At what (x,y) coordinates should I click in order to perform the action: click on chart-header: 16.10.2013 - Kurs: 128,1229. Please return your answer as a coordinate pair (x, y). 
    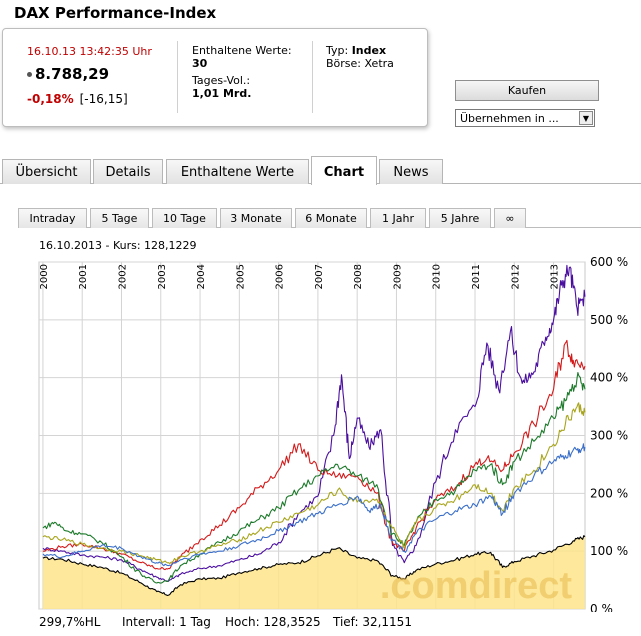
    Looking at the image, I should click on (118, 245).